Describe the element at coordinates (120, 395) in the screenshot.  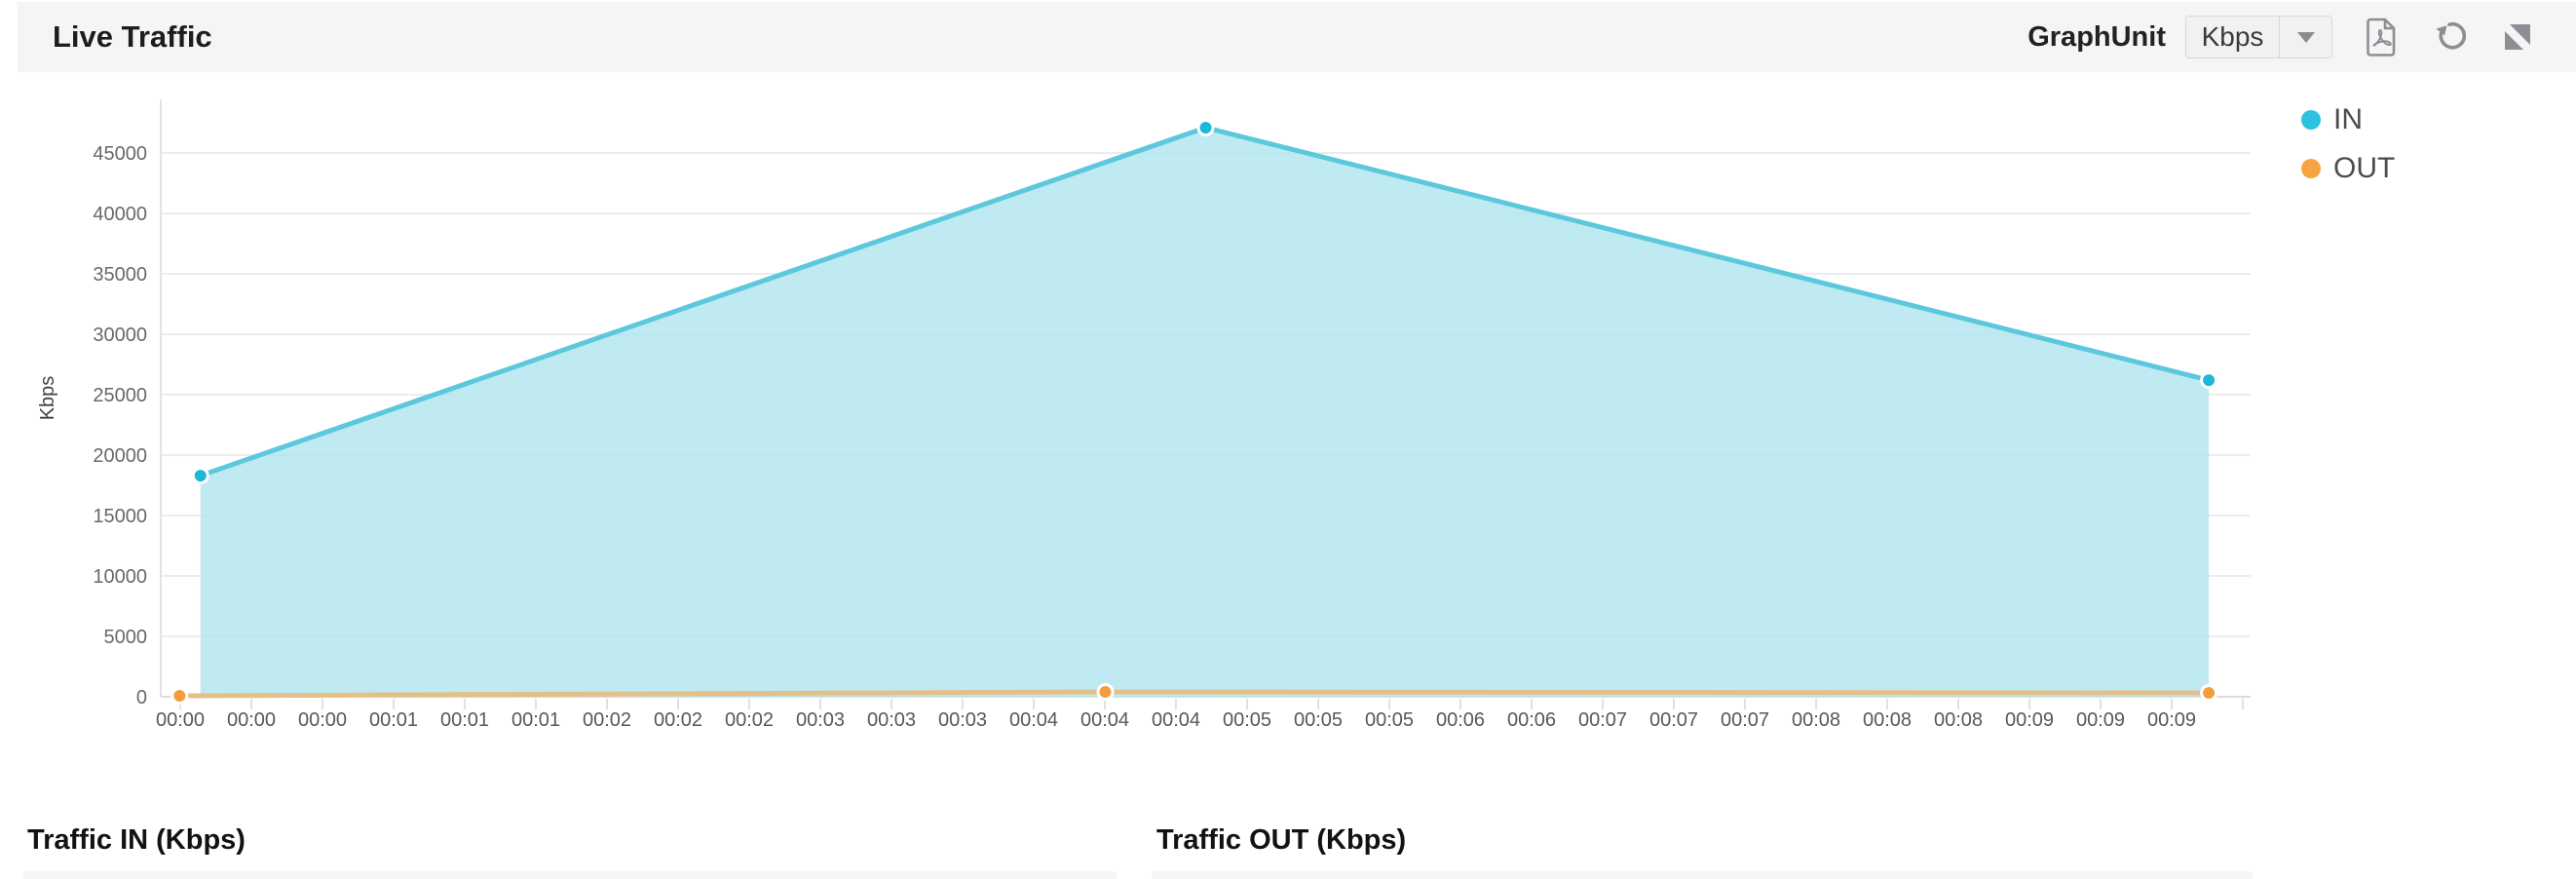
I see `svg-text: 25000` at that location.